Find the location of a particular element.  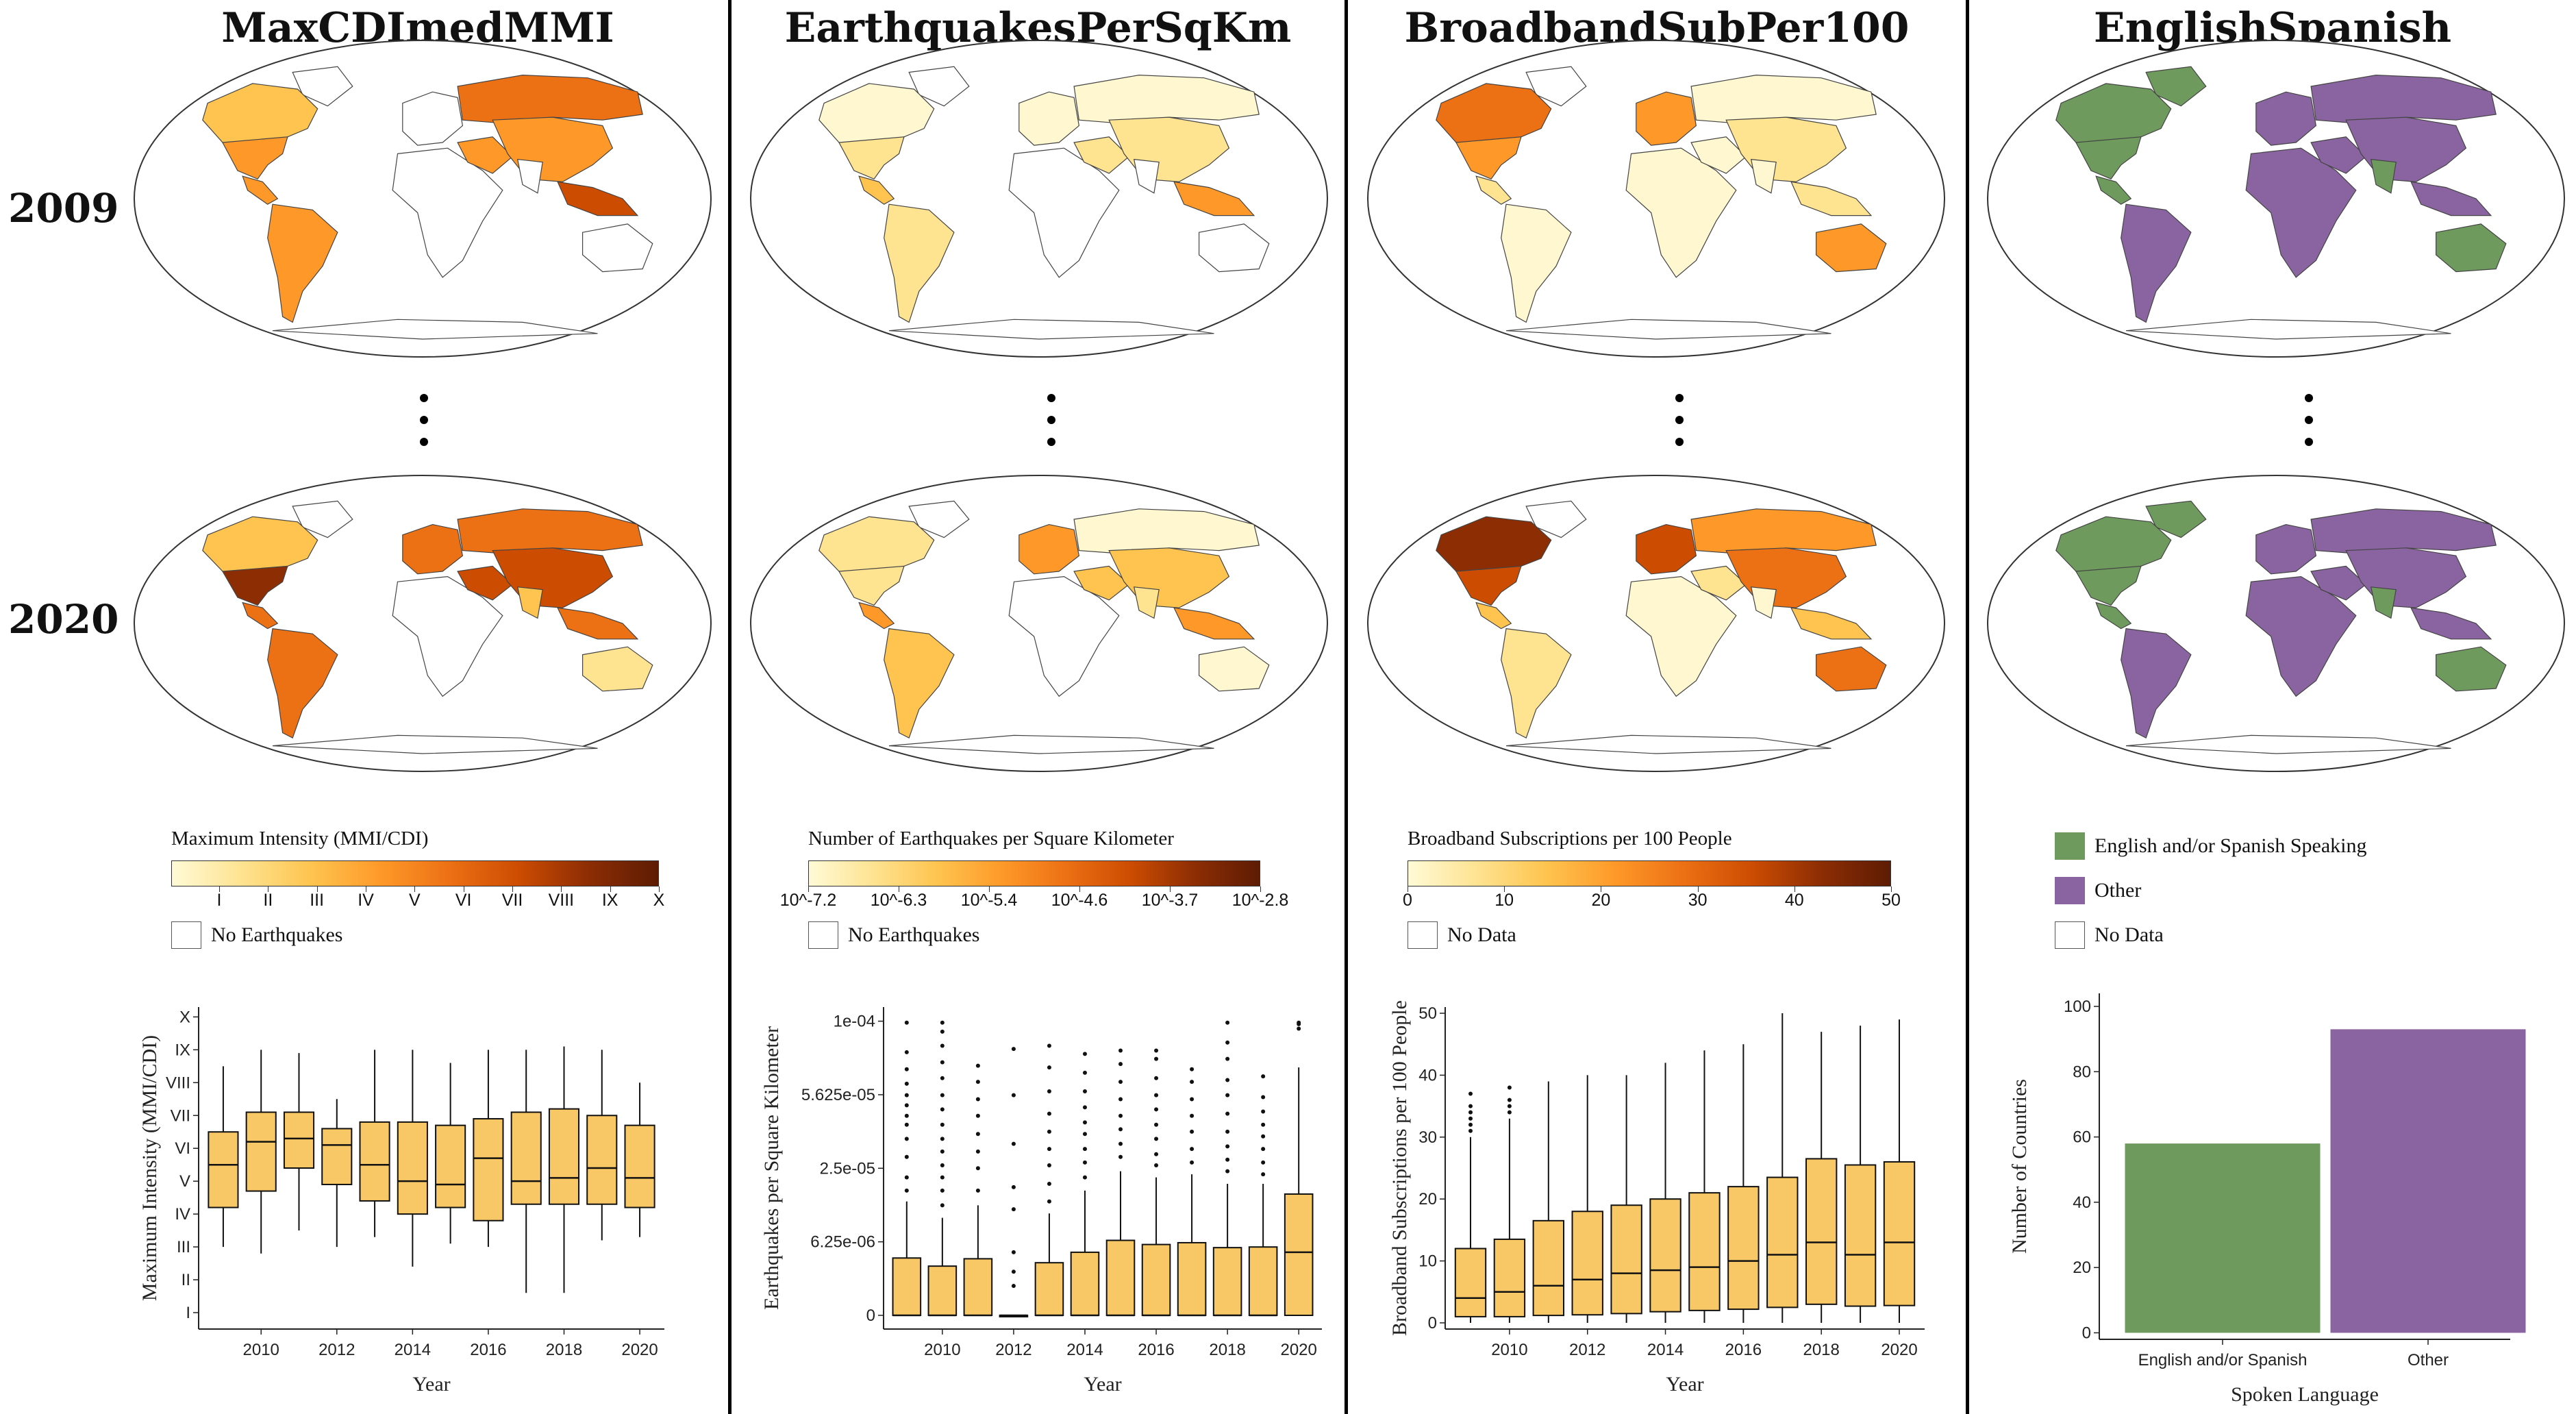

legend-no-data: No Earthquakes is located at coordinates (256, 935).